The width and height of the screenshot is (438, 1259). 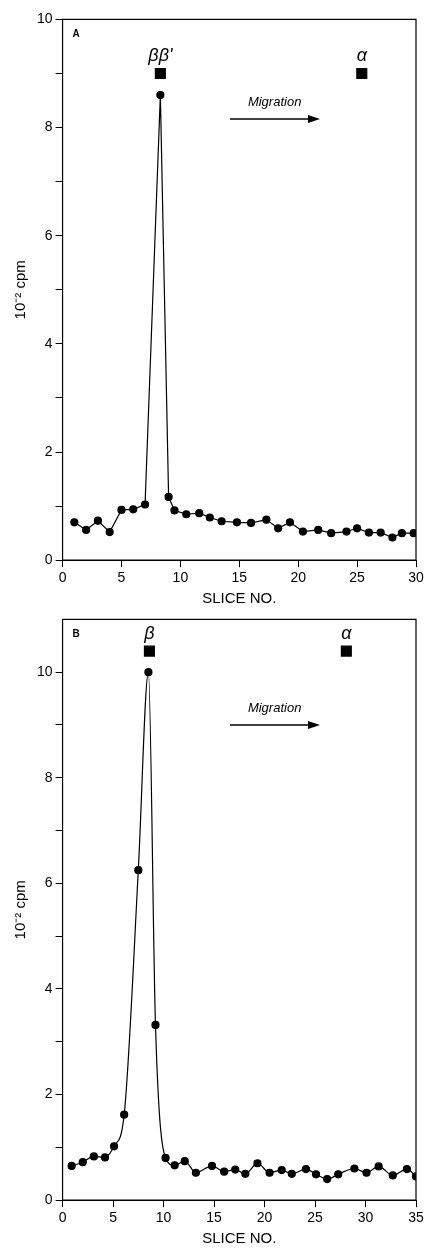 I want to click on annotation: B, so click(x=76, y=634).